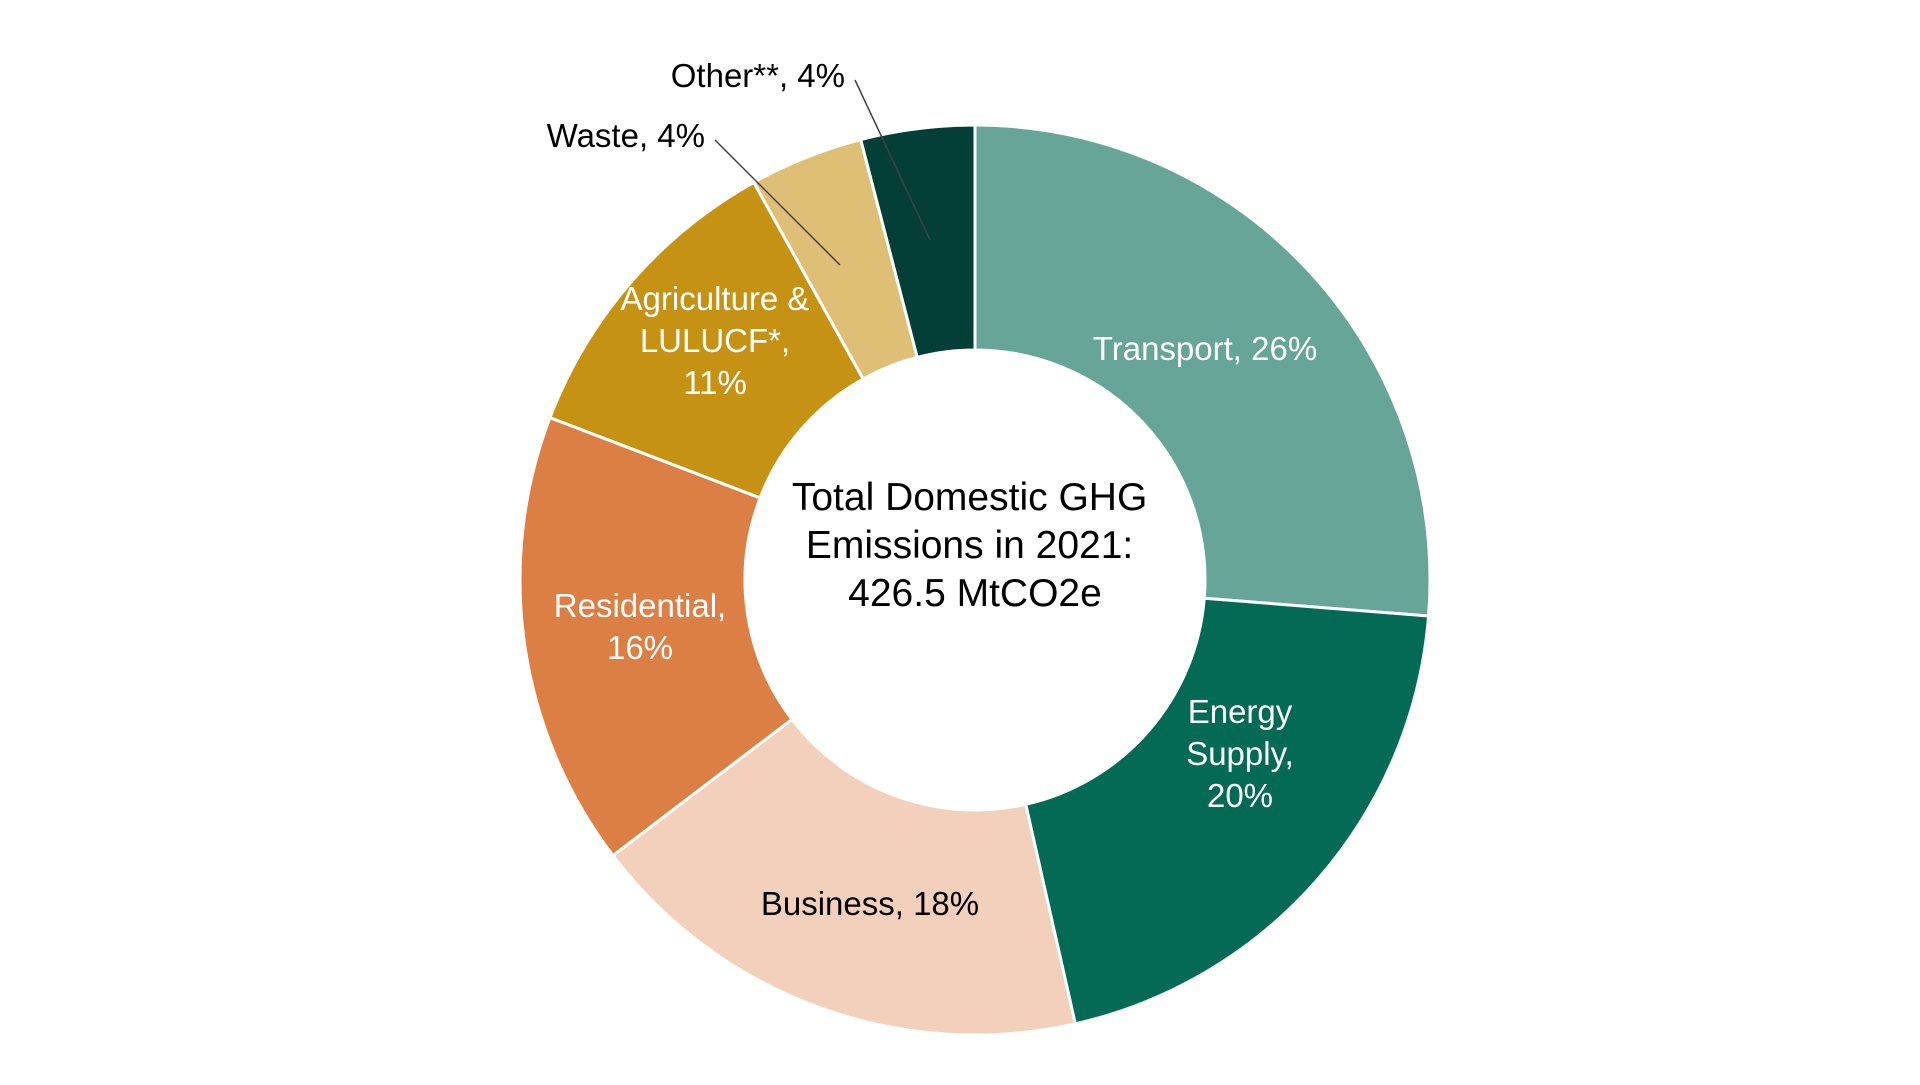 The width and height of the screenshot is (1920, 1085). I want to click on center-line-3: 426.5 MtCO2e, so click(975, 593).